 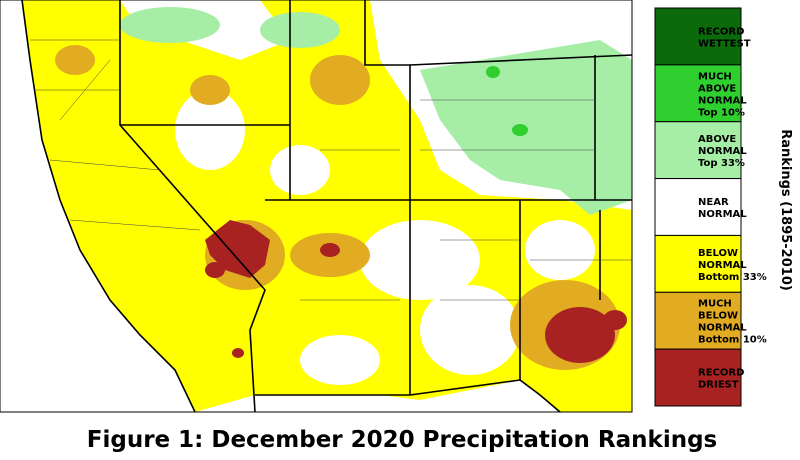 I want to click on legend-label: WETTEST, so click(x=724, y=43).